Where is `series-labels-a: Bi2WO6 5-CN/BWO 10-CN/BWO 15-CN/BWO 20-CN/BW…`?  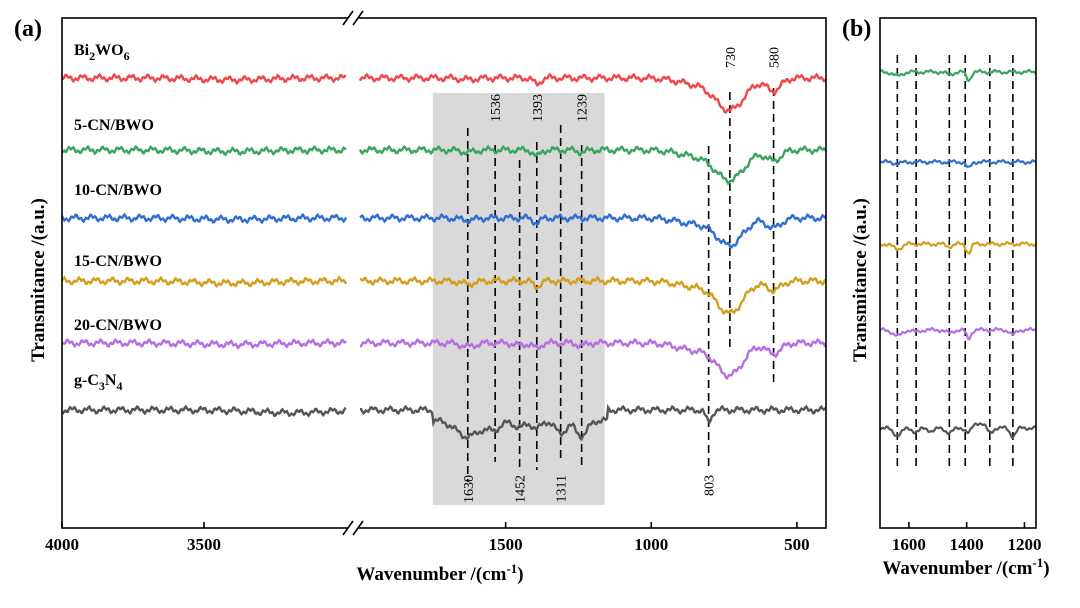 series-labels-a: Bi2WO6 5-CN/BWO 10-CN/BWO 15-CN/BWO 20-CN/BW… is located at coordinates (118, 217).